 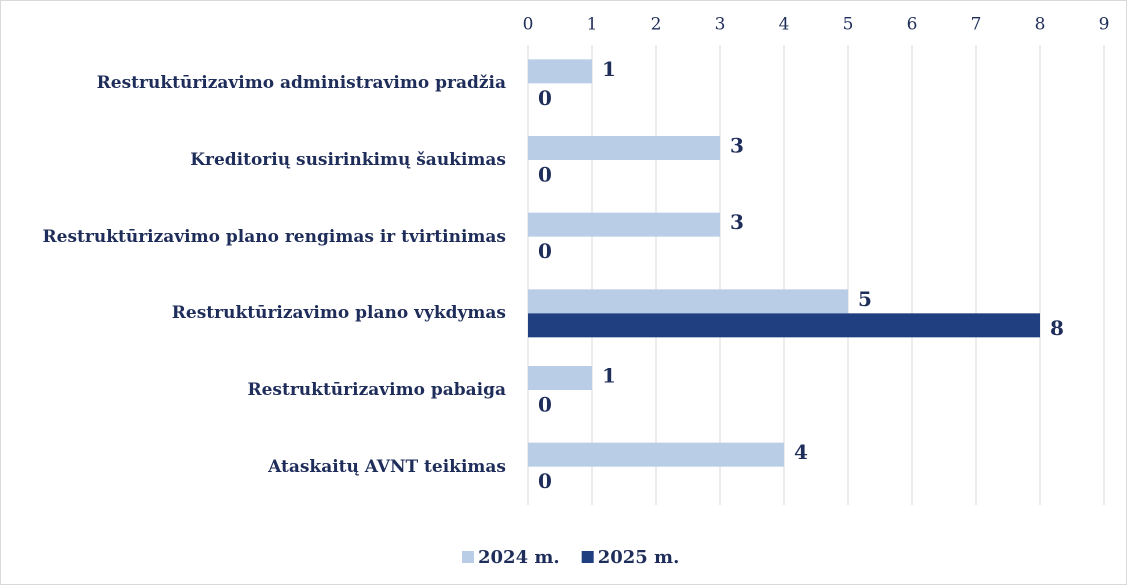 What do you see at coordinates (801, 452) in the screenshot?
I see `value-label: 4` at bounding box center [801, 452].